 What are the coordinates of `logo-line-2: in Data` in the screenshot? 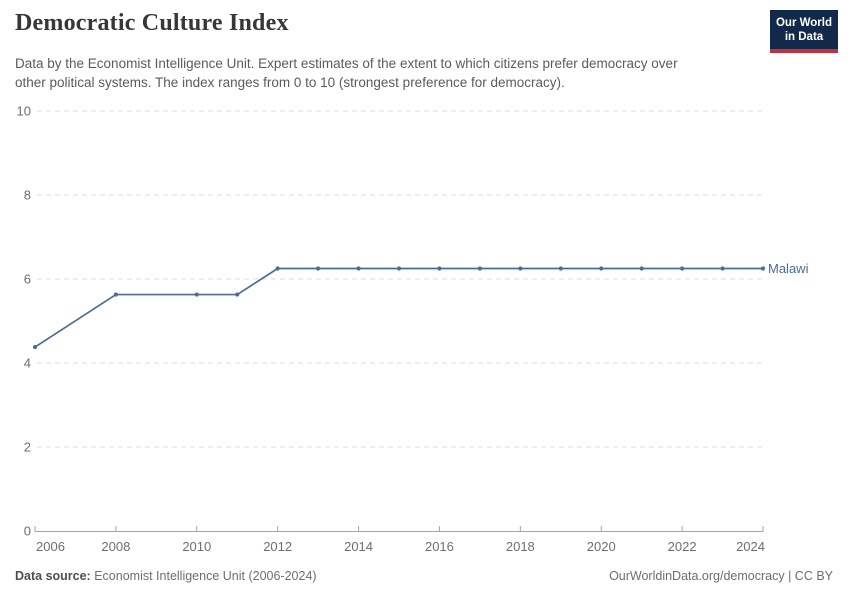 It's located at (804, 36).